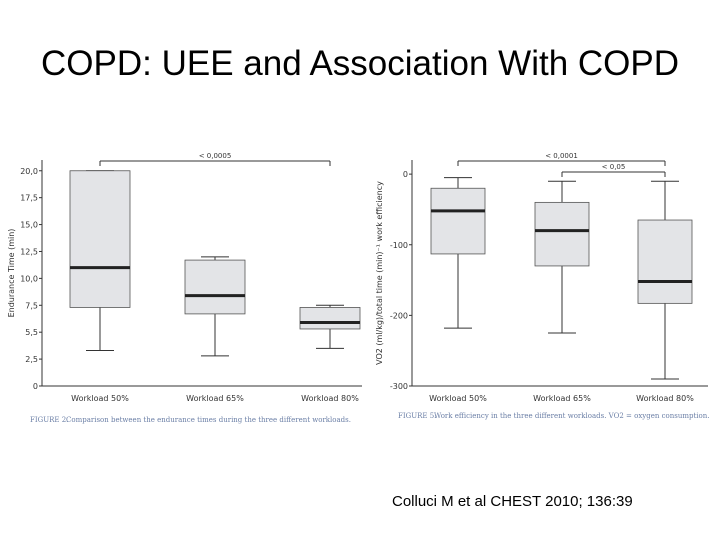  Describe the element at coordinates (29, 171) in the screenshot. I see `fig2-y-tick-label: 20,0` at that location.